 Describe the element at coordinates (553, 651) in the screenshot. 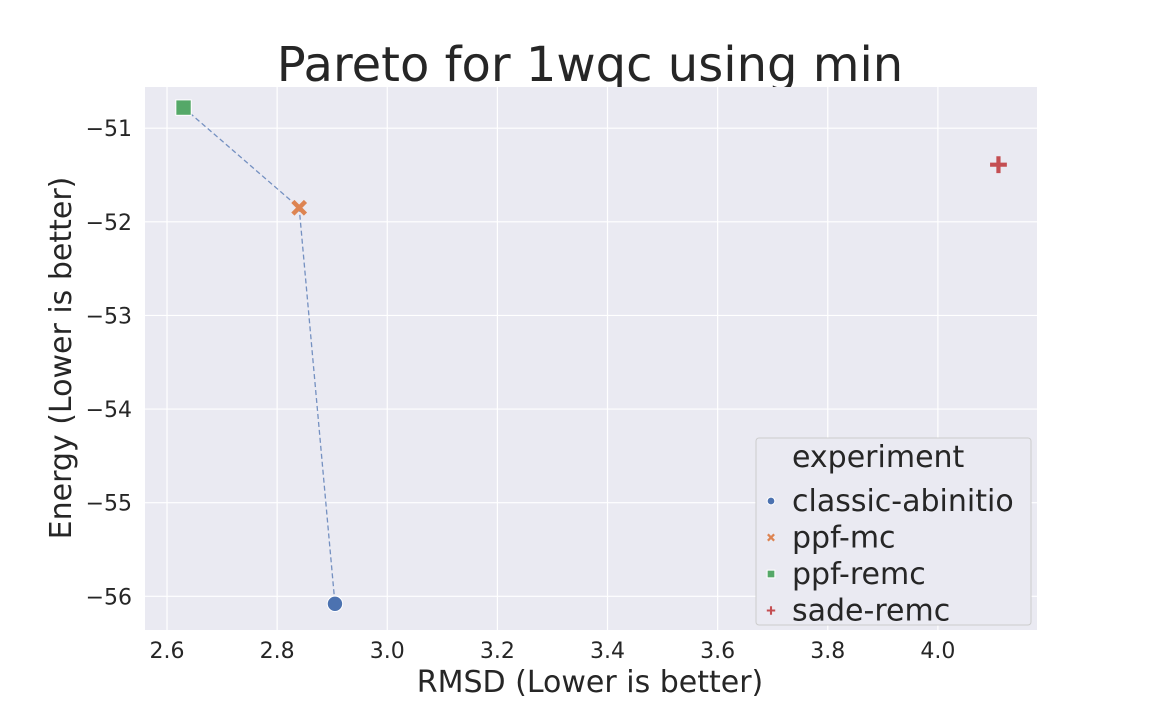

I see `x-axis-ticks: 2.6 2.8 3.0 3.2 3.4 3.6 3.8 4.0` at that location.